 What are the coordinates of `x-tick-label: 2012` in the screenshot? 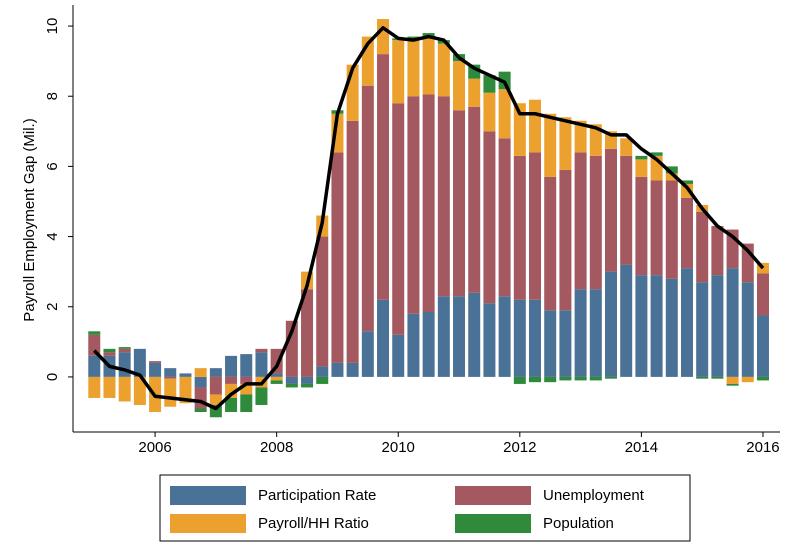 It's located at (519, 447).